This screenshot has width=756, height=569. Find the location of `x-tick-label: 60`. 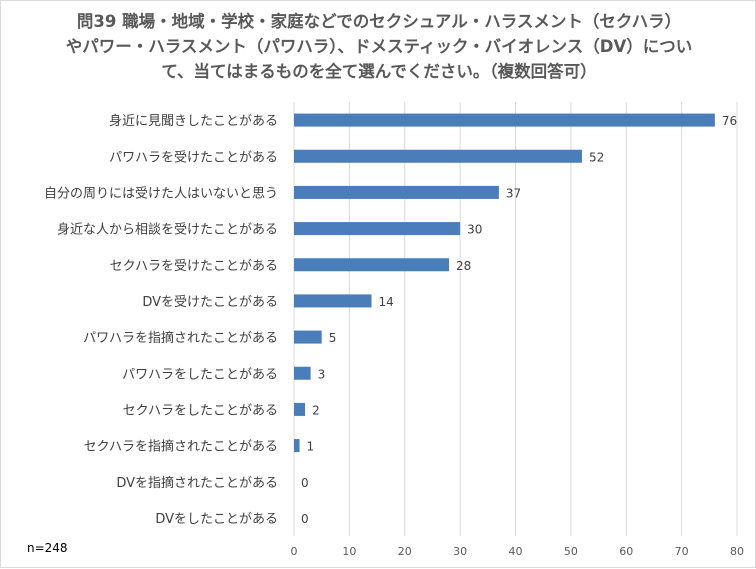

x-tick-label: 60 is located at coordinates (626, 551).